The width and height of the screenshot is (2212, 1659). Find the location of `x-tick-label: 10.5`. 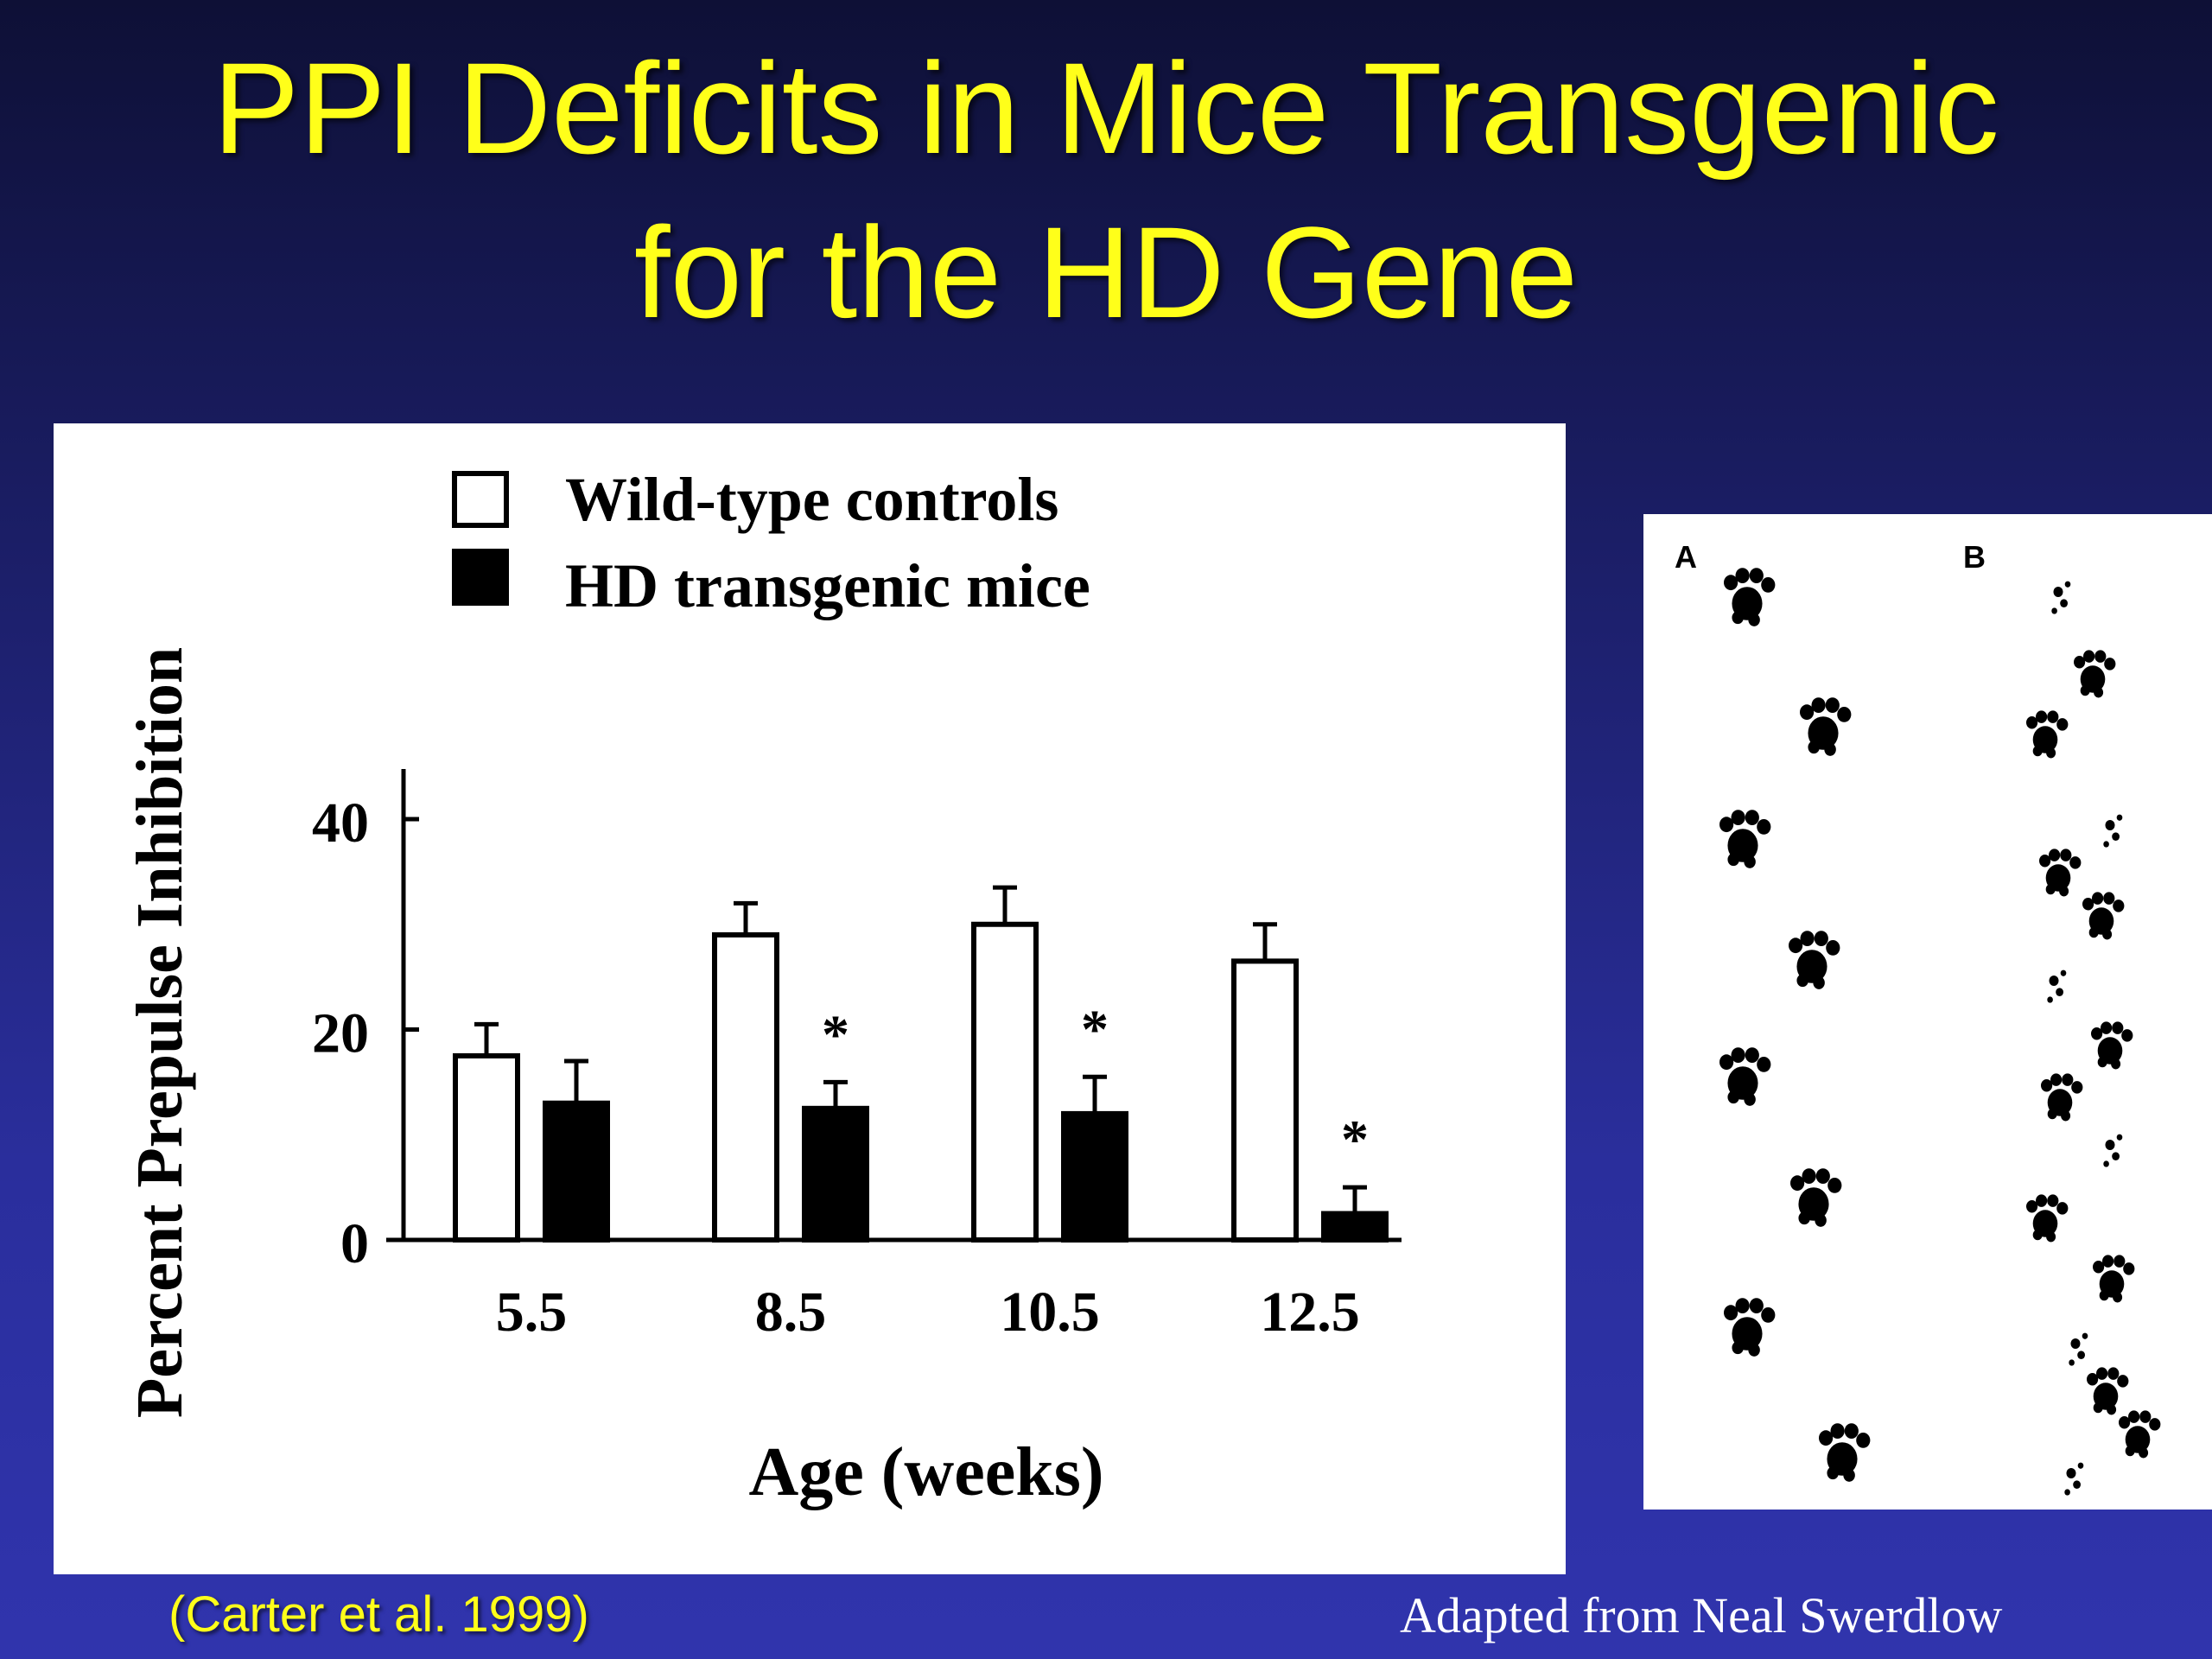

x-tick-label: 10.5 is located at coordinates (1050, 1312).